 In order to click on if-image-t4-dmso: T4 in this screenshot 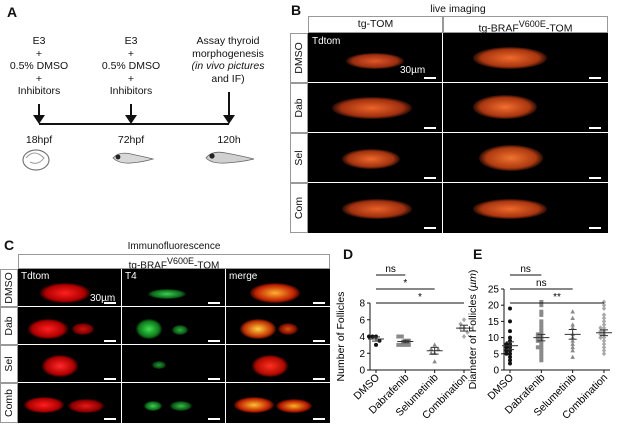, I will do `click(173, 287)`.